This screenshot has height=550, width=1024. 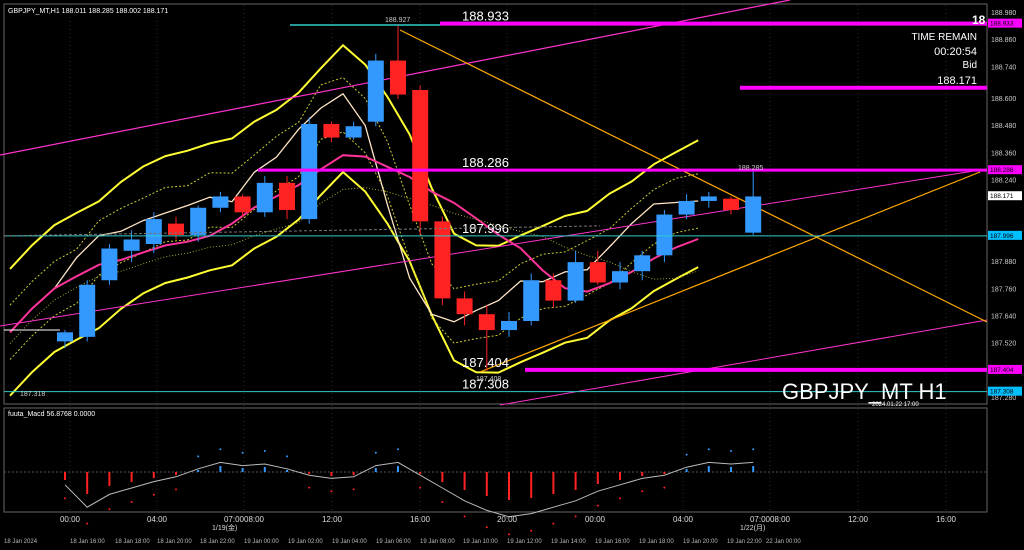 I want to click on price-axis-label: 187.640, so click(x=1003, y=316).